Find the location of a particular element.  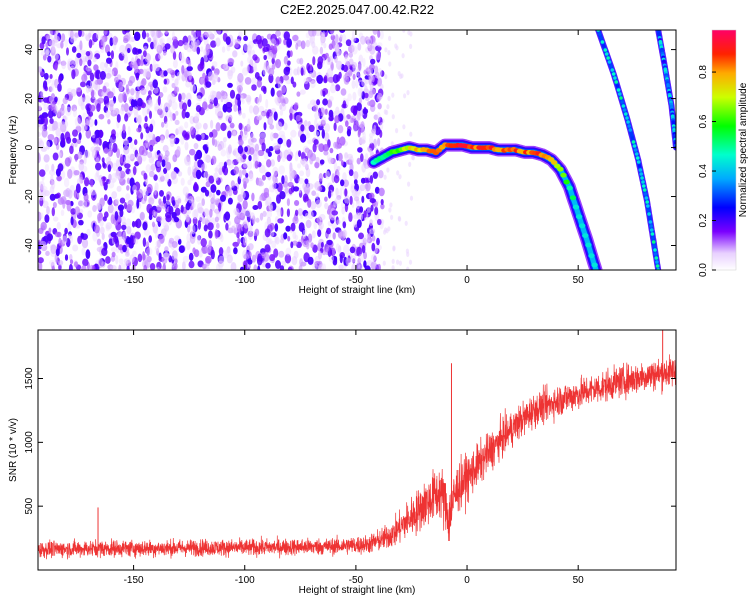

y-tick-label: 500 is located at coordinates (29, 505).